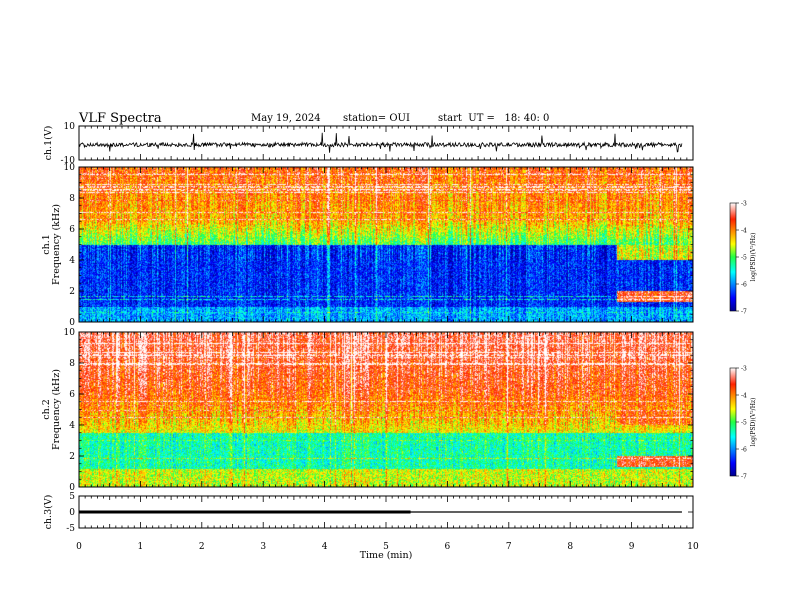 The image size is (792, 612). Describe the element at coordinates (79, 547) in the screenshot. I see `x-tick-label: 0` at that location.